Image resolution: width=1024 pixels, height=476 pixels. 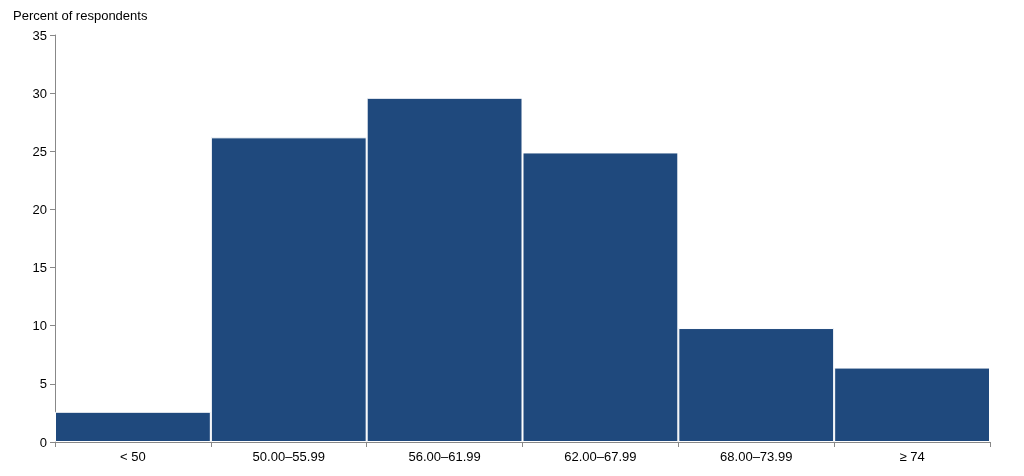 What do you see at coordinates (80, 15) in the screenshot?
I see `y-axis-title: Percent of respondents` at bounding box center [80, 15].